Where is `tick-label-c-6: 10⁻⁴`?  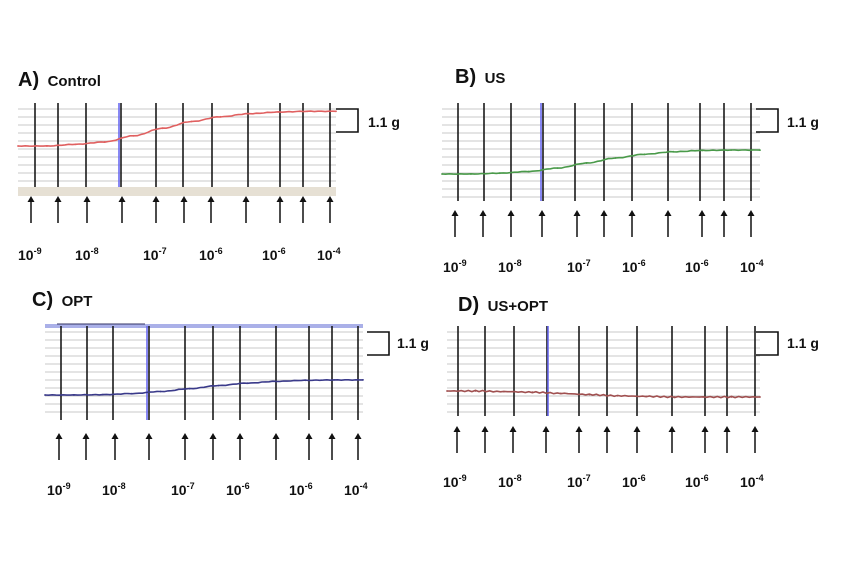 tick-label-c-6: 10⁻⁴ is located at coordinates (356, 489).